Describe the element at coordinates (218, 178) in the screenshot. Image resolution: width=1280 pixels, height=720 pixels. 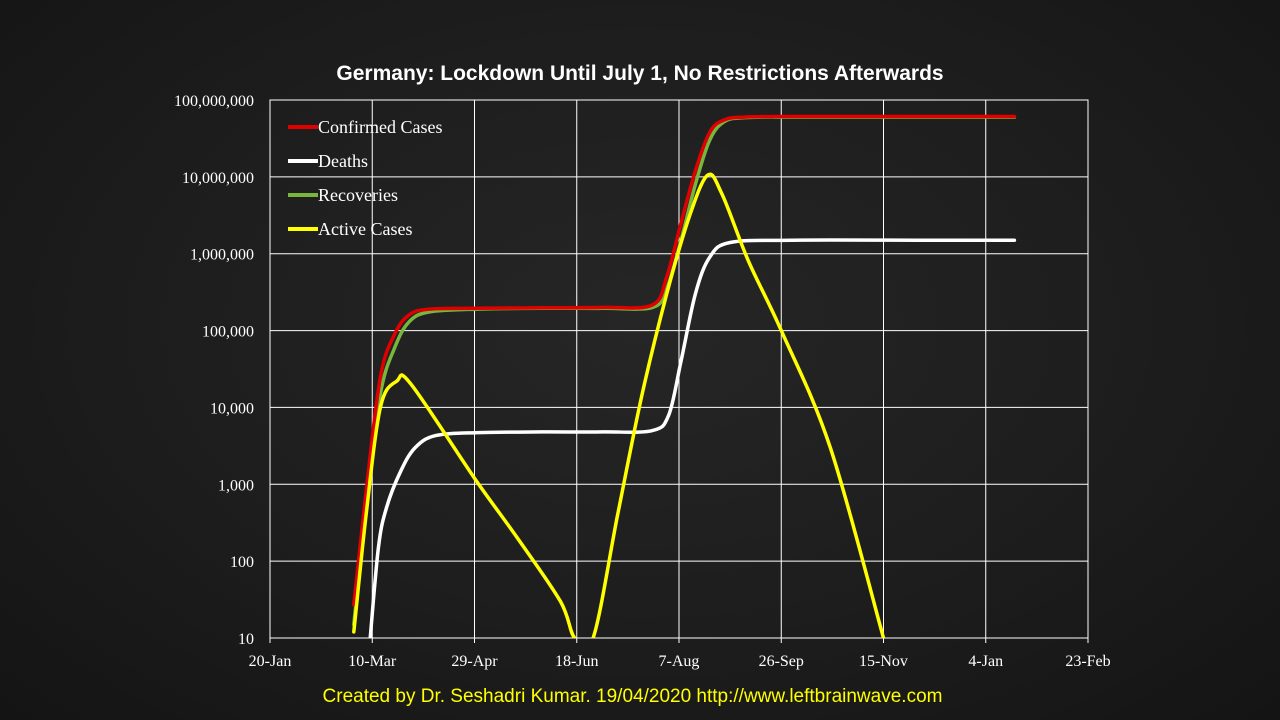
I see `y-tick-label: 10,000,000` at that location.